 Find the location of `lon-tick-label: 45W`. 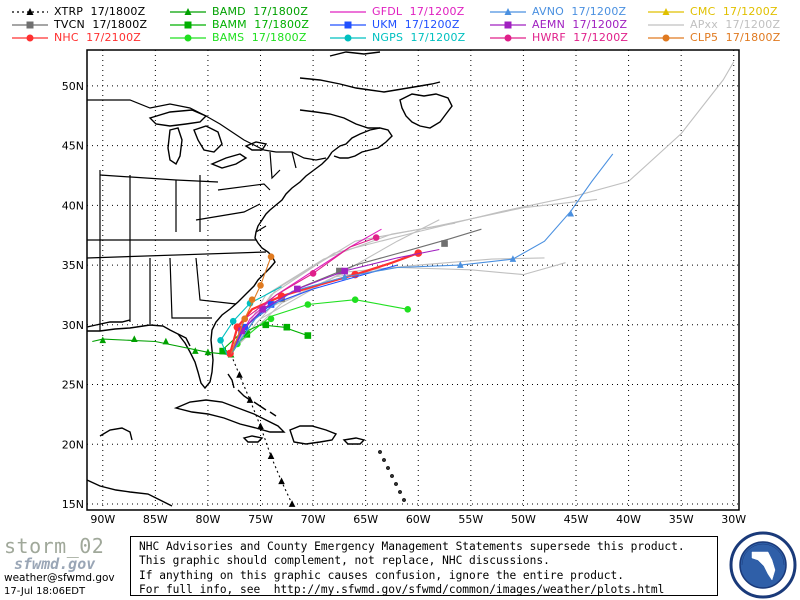

lon-tick-label: 45W is located at coordinates (576, 519).